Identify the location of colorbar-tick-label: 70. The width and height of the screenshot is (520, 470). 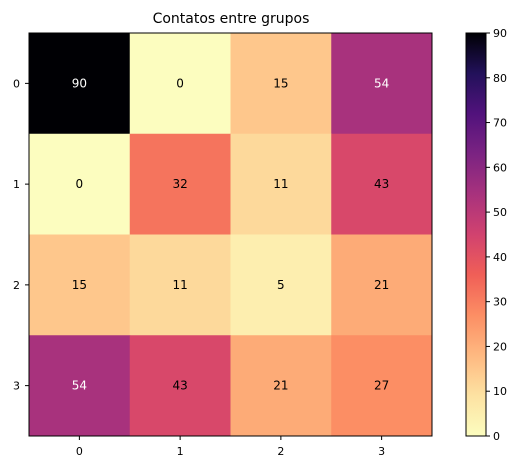
(500, 123).